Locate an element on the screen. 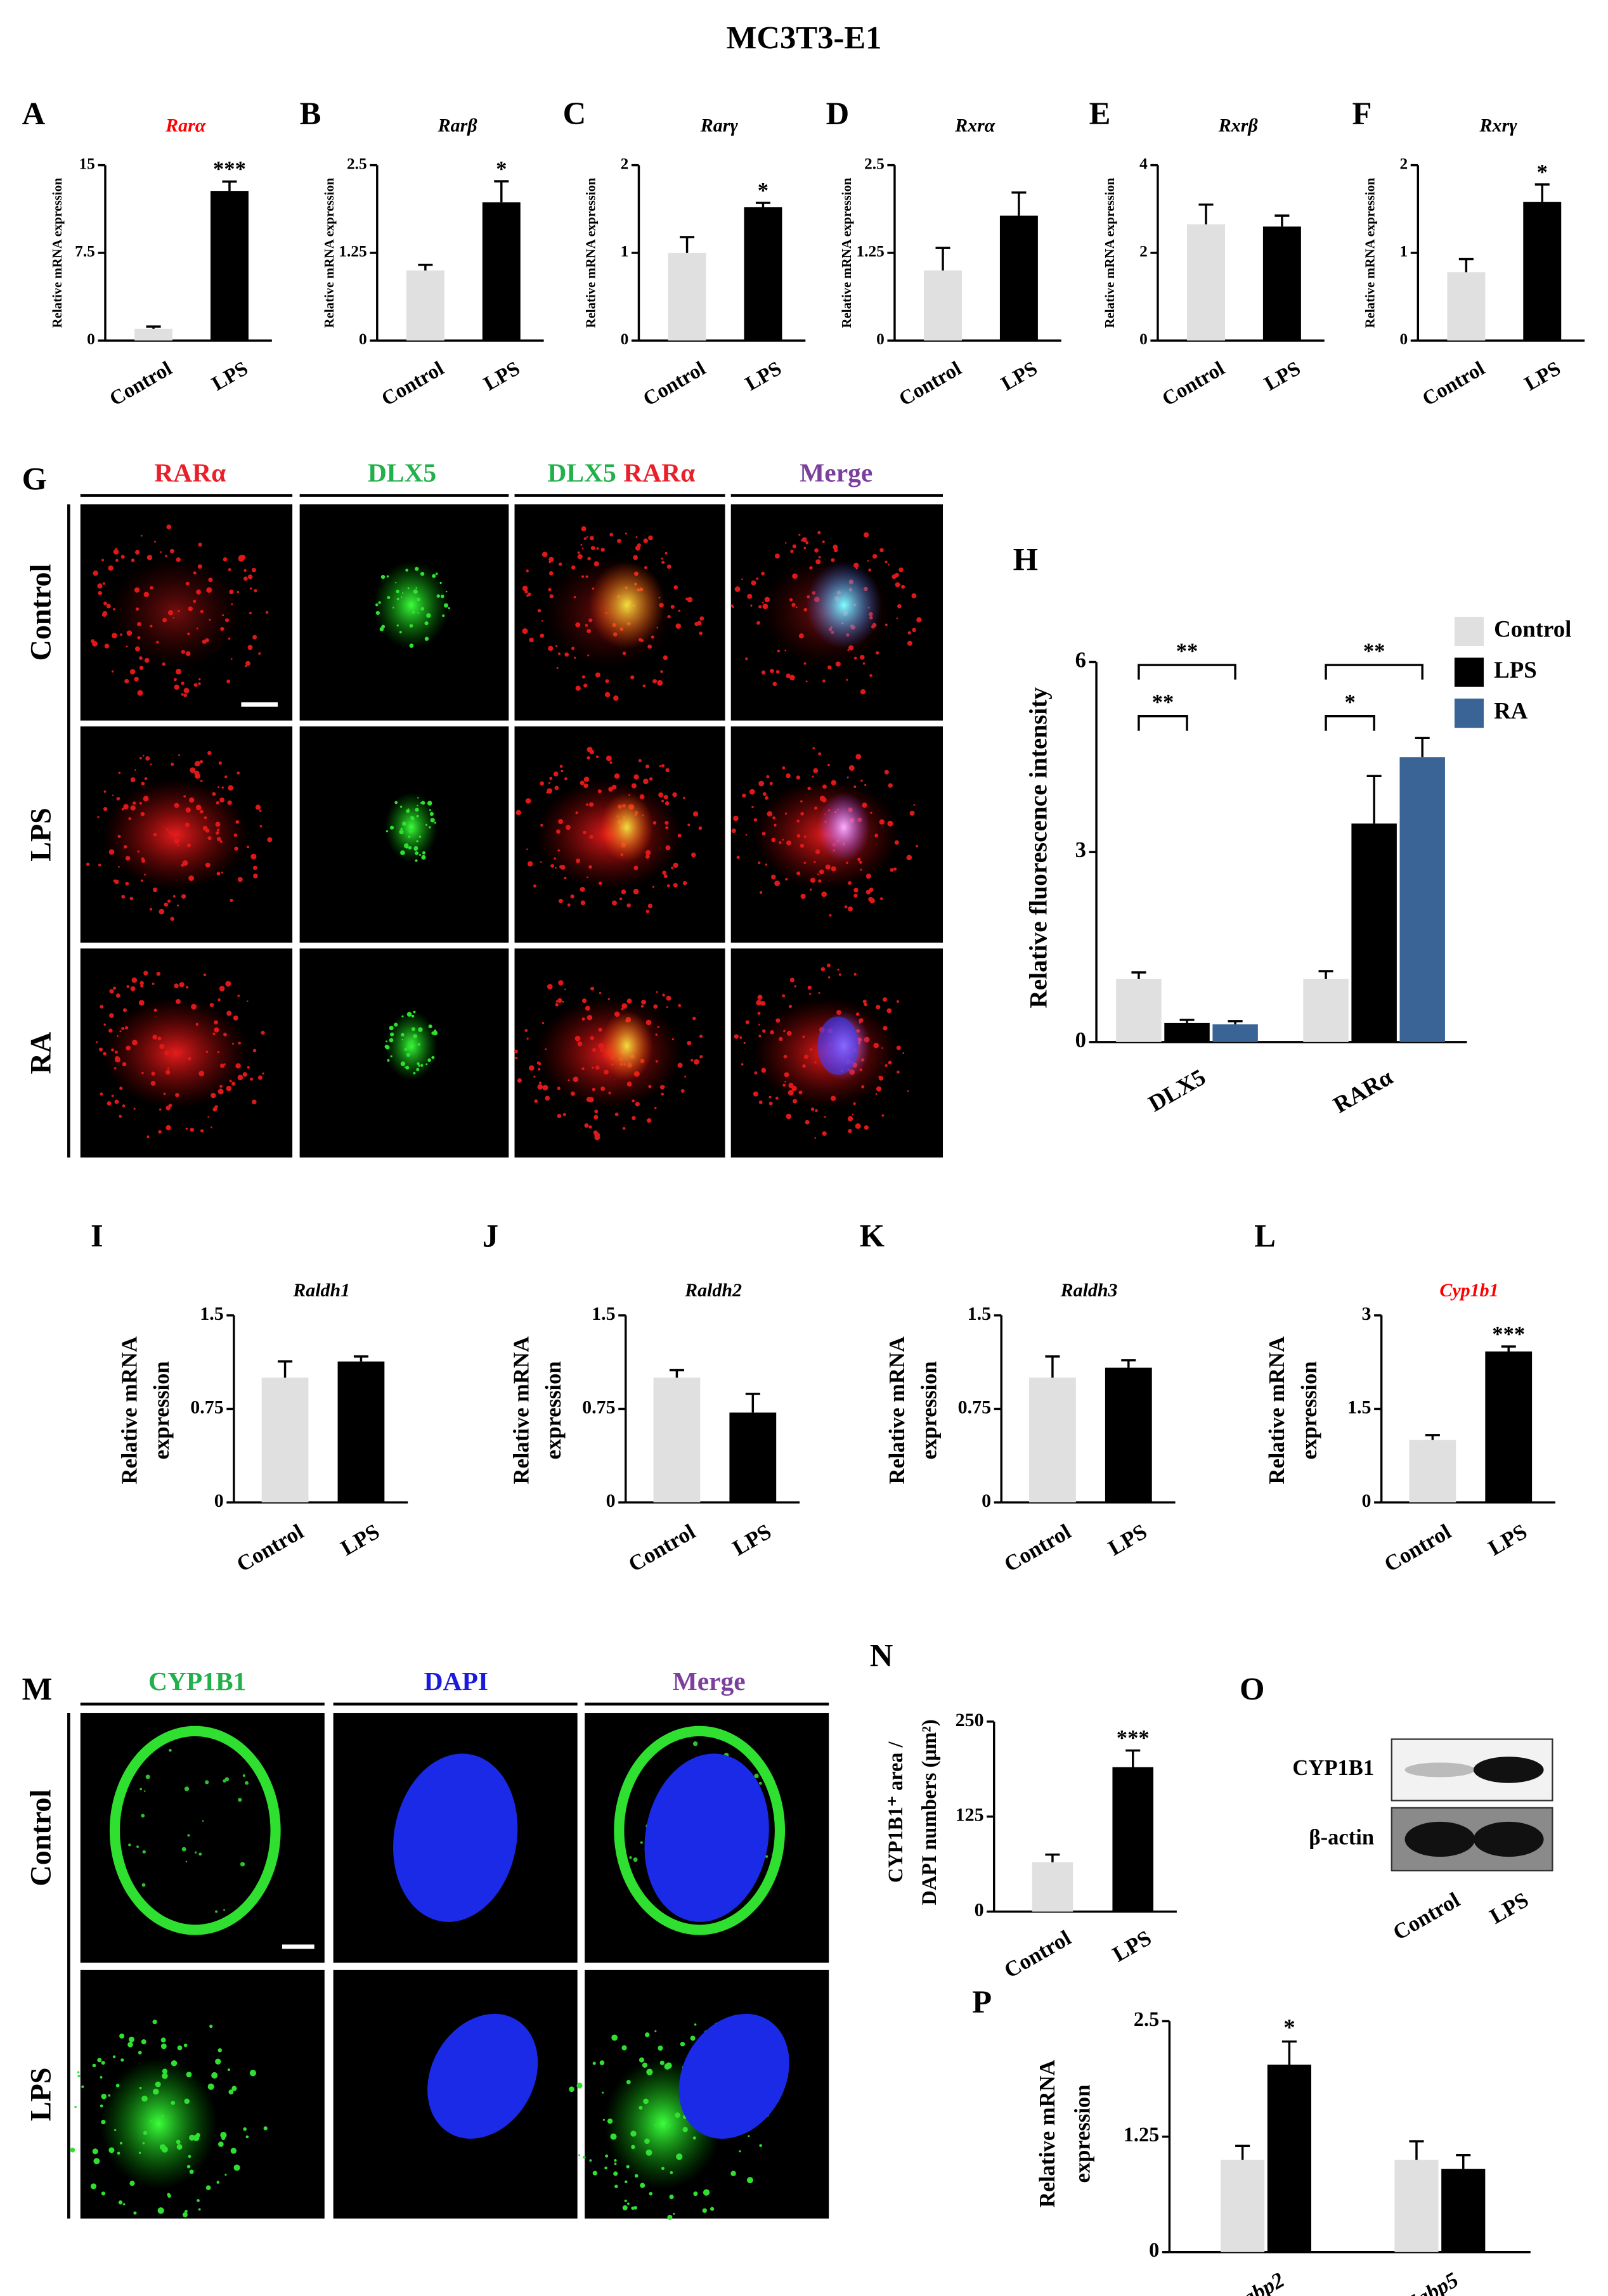 This screenshot has width=1608, height=2296. y-axis-label: Relative mRNA is located at coordinates (129, 1410).